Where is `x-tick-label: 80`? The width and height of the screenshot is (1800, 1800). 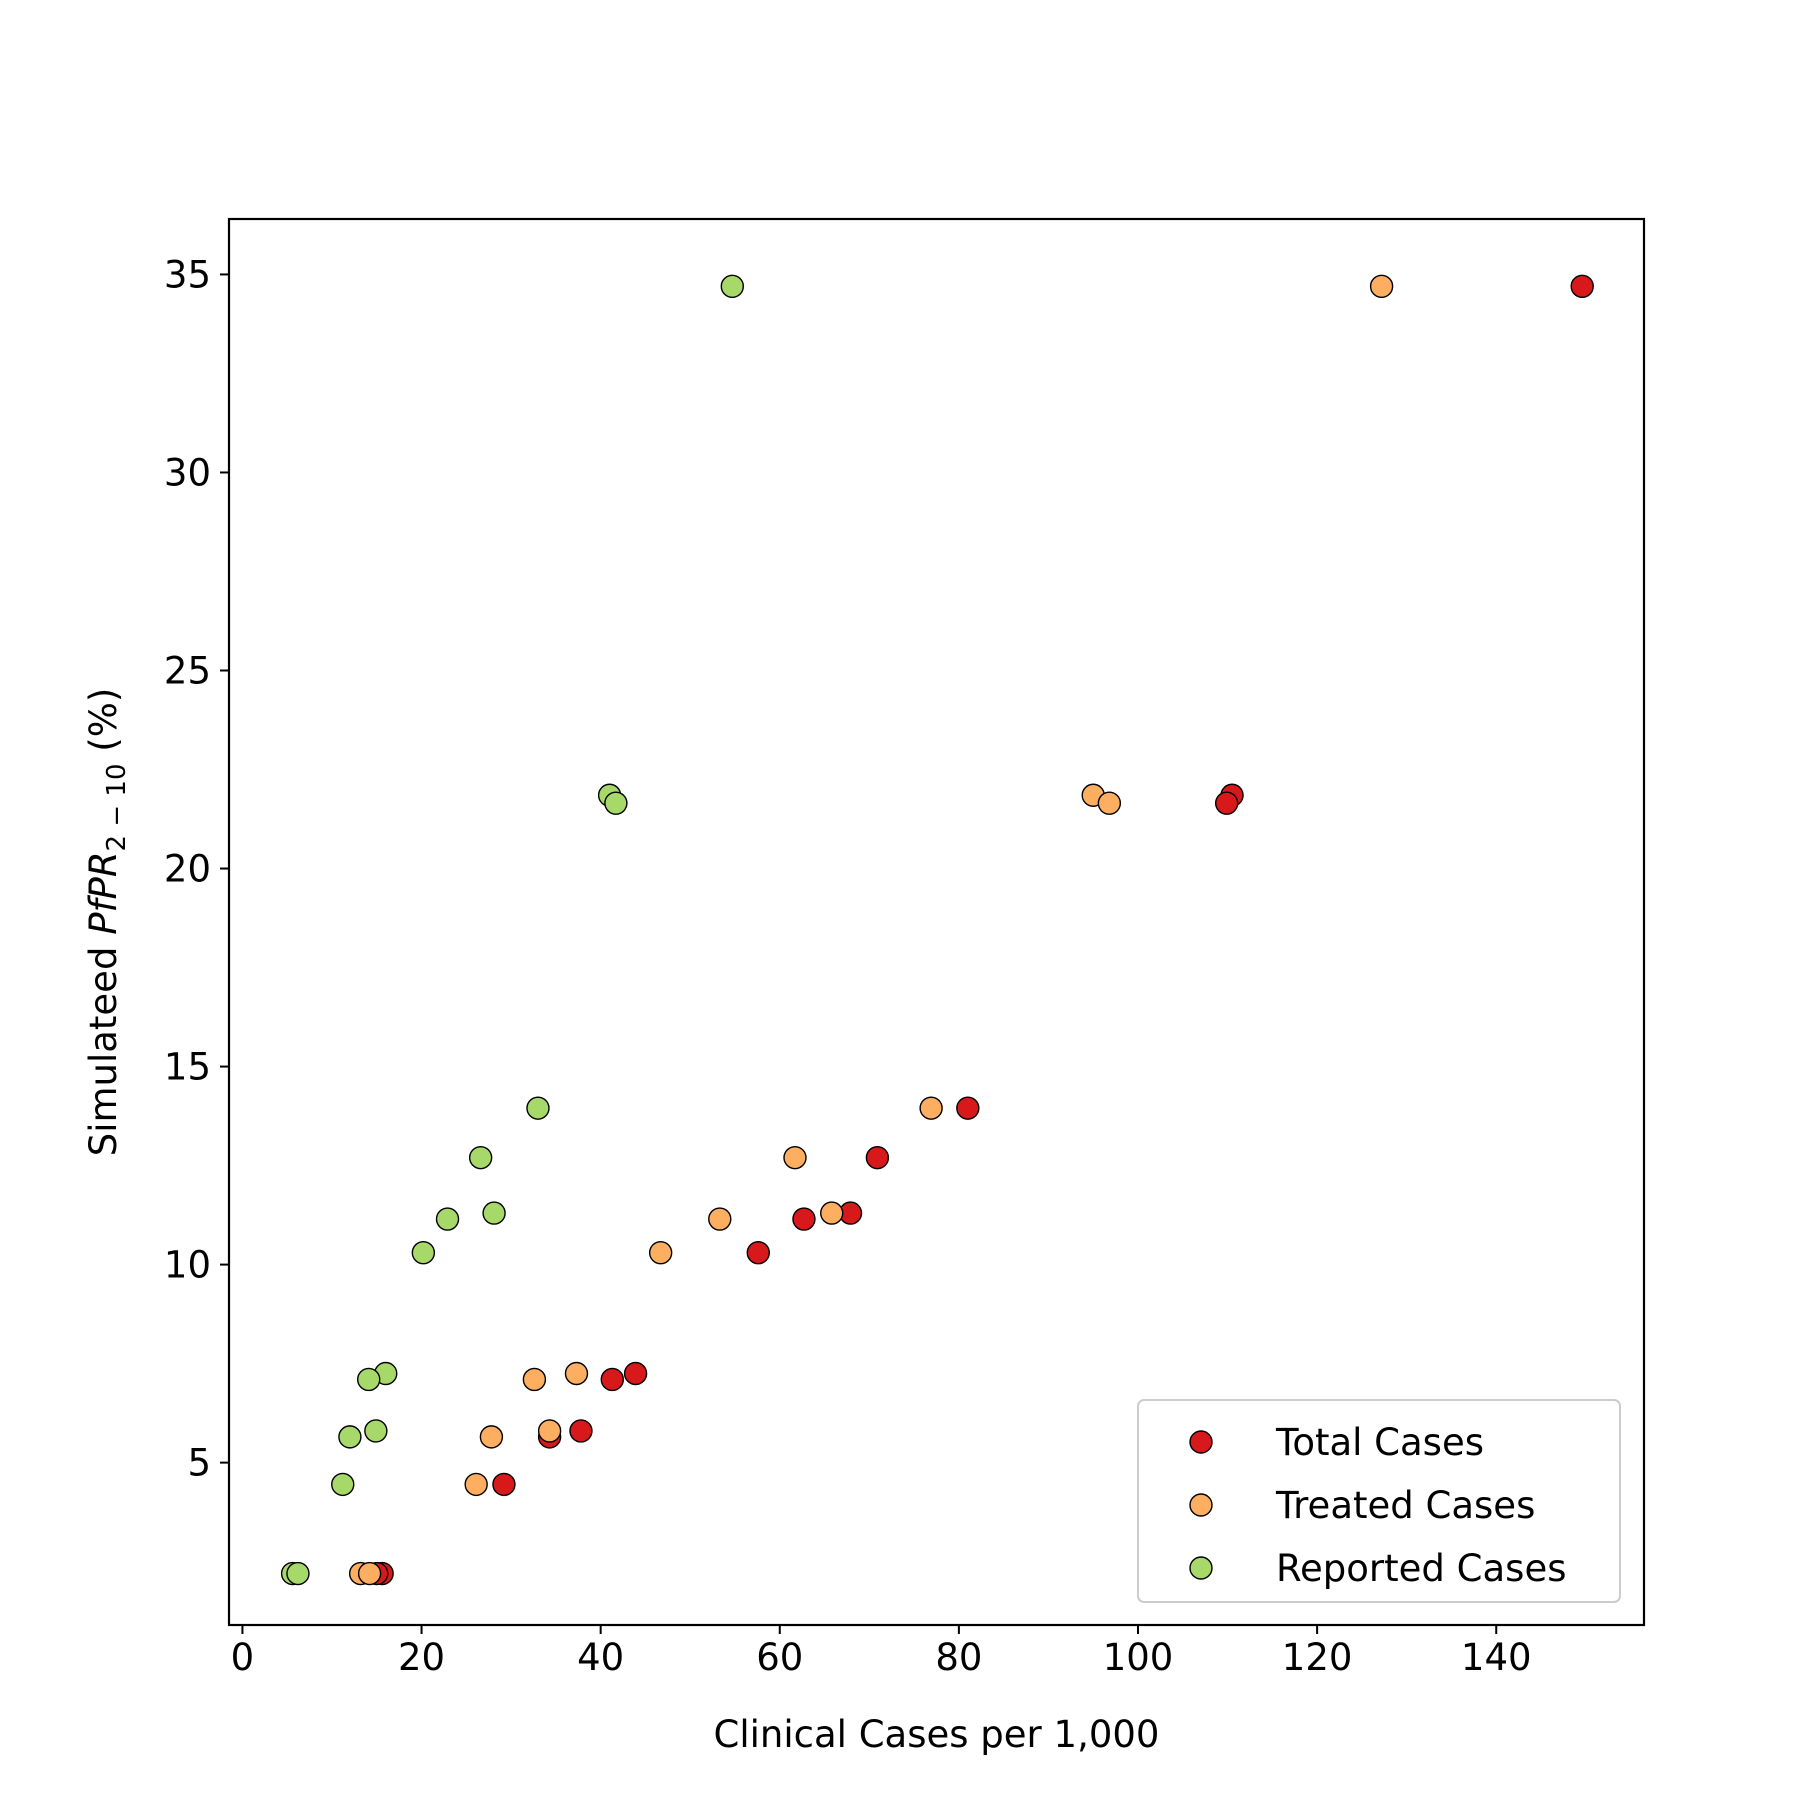
x-tick-label: 80 is located at coordinates (958, 1657).